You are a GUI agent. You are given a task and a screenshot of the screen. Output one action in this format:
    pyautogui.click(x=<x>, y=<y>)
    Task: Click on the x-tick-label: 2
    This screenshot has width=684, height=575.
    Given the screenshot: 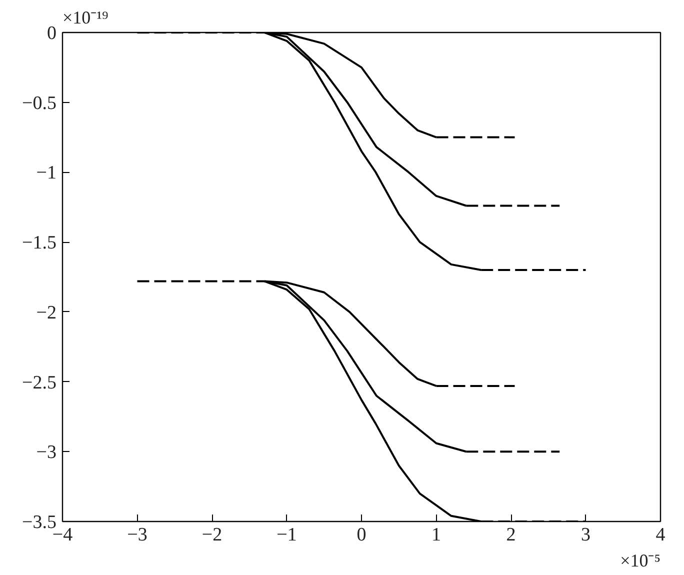 What is the action you would take?
    pyautogui.click(x=511, y=535)
    